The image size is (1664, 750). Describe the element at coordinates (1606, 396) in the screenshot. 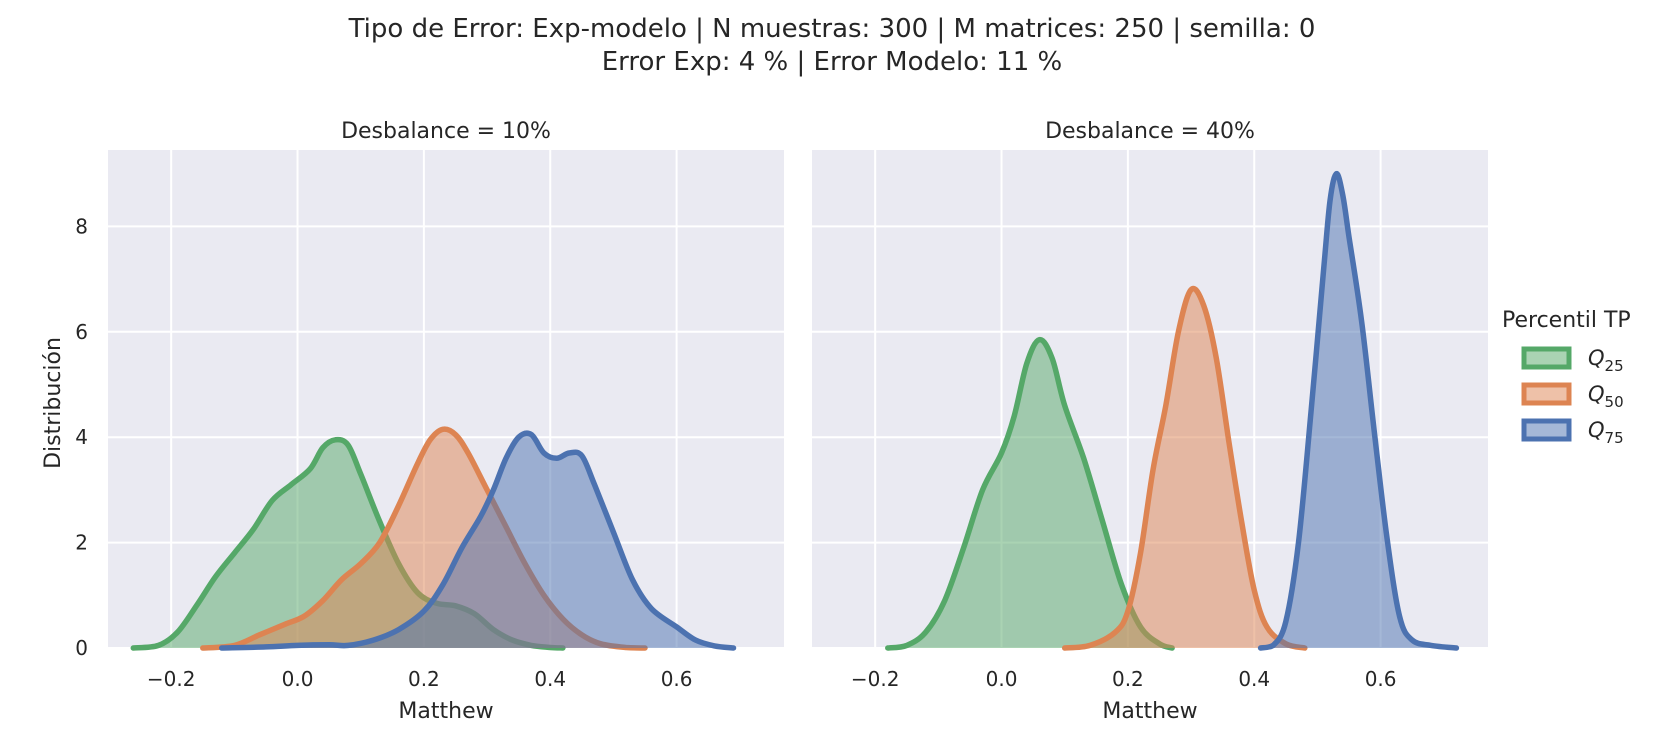

I see `legend-entry-label: Q50` at that location.